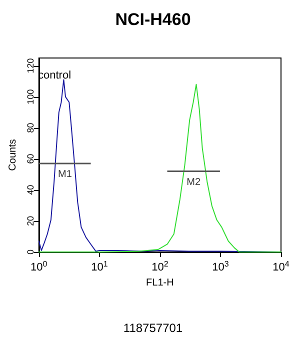 The height and width of the screenshot is (350, 306). What do you see at coordinates (30, 66) in the screenshot?
I see `y-tick-label: 120` at bounding box center [30, 66].